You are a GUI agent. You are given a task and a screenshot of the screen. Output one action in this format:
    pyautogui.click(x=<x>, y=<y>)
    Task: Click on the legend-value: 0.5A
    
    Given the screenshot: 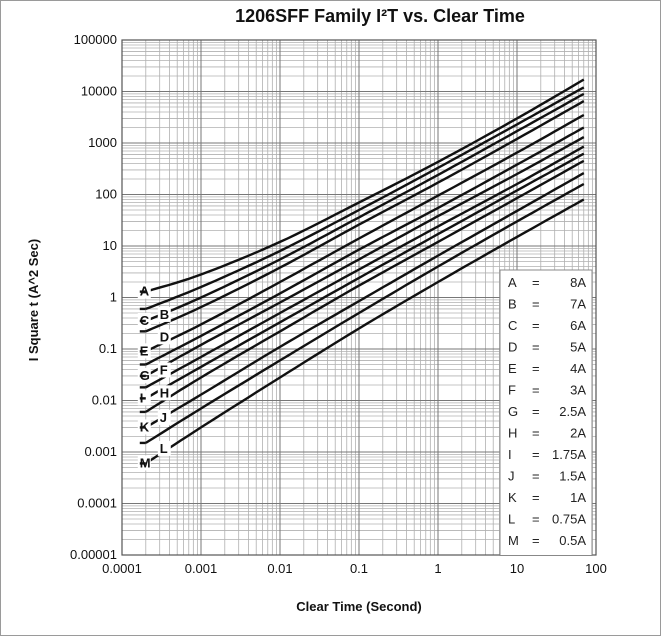 What is the action you would take?
    pyautogui.click(x=572, y=540)
    